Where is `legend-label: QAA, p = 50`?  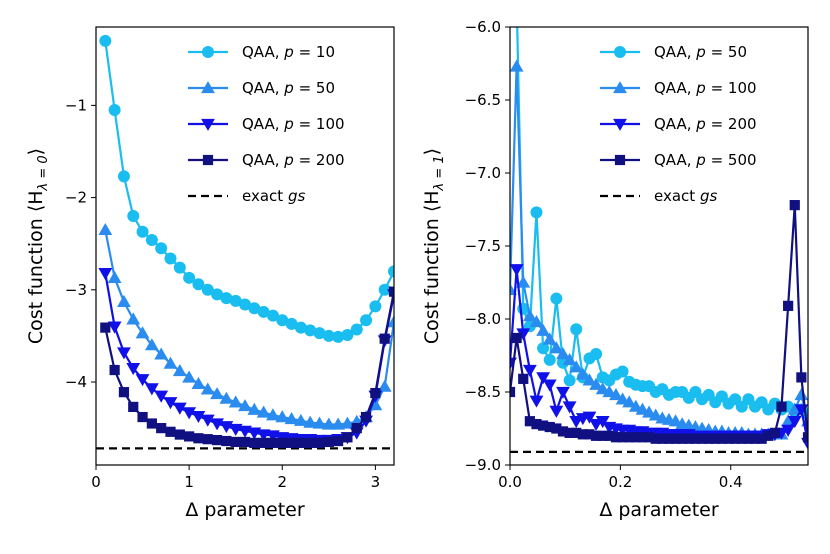
legend-label: QAA, p = 50 is located at coordinates (700, 52).